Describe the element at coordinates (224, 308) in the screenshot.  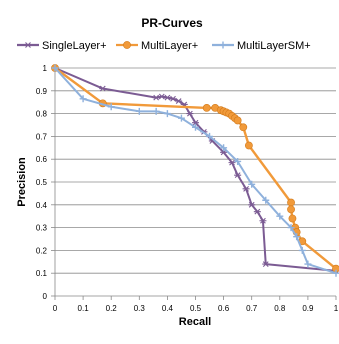
I see `x-tick-label-6: 0.6` at that location.